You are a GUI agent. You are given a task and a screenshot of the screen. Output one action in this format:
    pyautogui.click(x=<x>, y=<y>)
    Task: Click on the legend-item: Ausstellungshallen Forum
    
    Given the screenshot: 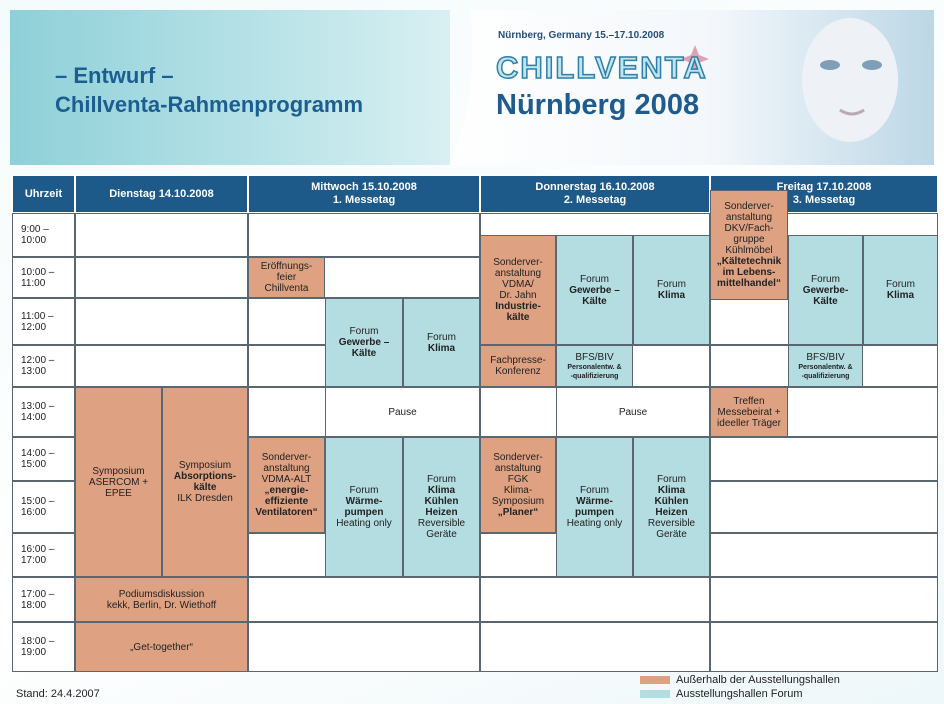 What is the action you would take?
    pyautogui.click(x=721, y=694)
    